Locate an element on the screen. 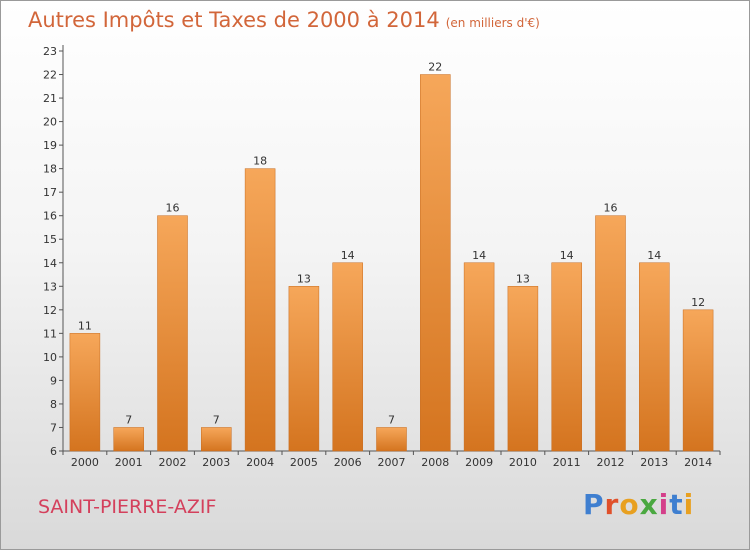  x-tick-label: 2009 is located at coordinates (479, 462).